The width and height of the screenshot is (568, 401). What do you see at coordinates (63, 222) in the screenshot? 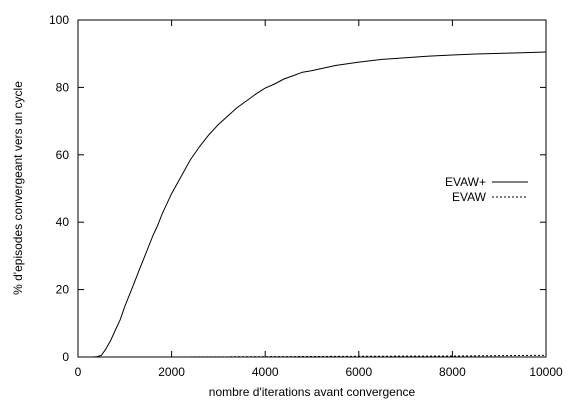
I see `y-tick-label: 40` at bounding box center [63, 222].